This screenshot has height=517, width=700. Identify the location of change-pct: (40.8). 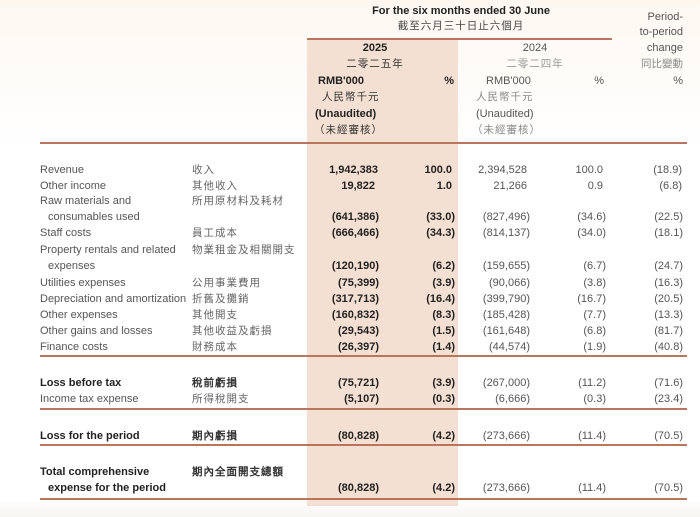
(668, 347).